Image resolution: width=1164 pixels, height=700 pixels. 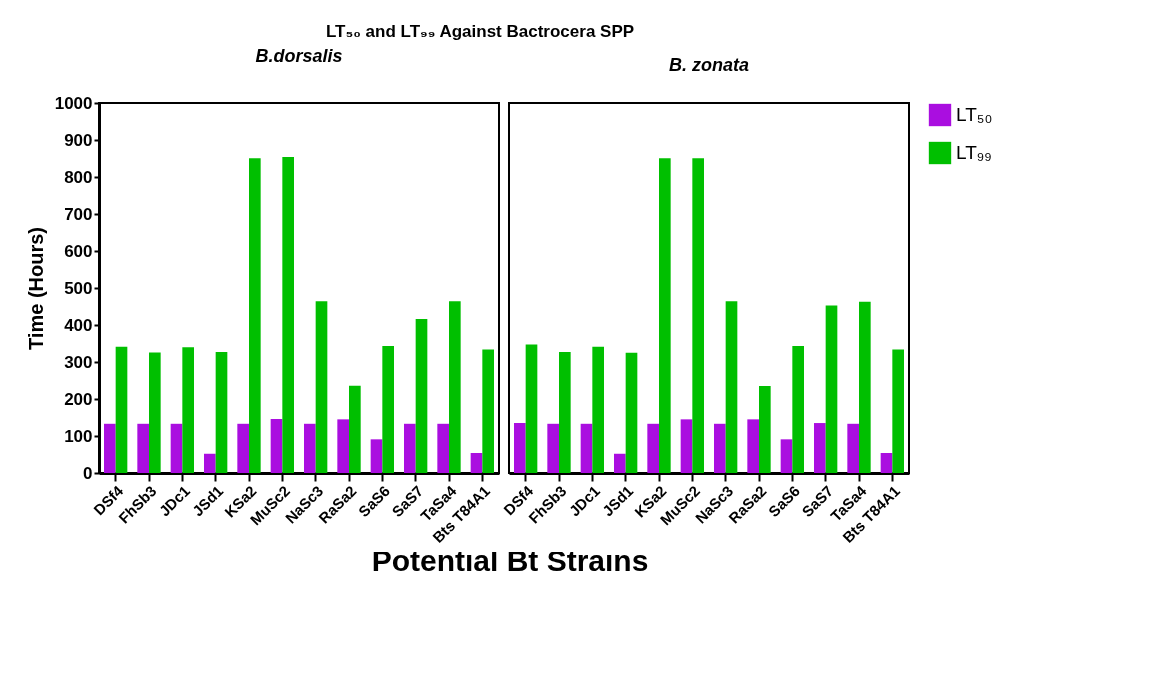 What do you see at coordinates (78, 325) in the screenshot?
I see `y-tick-label: 400` at bounding box center [78, 325].